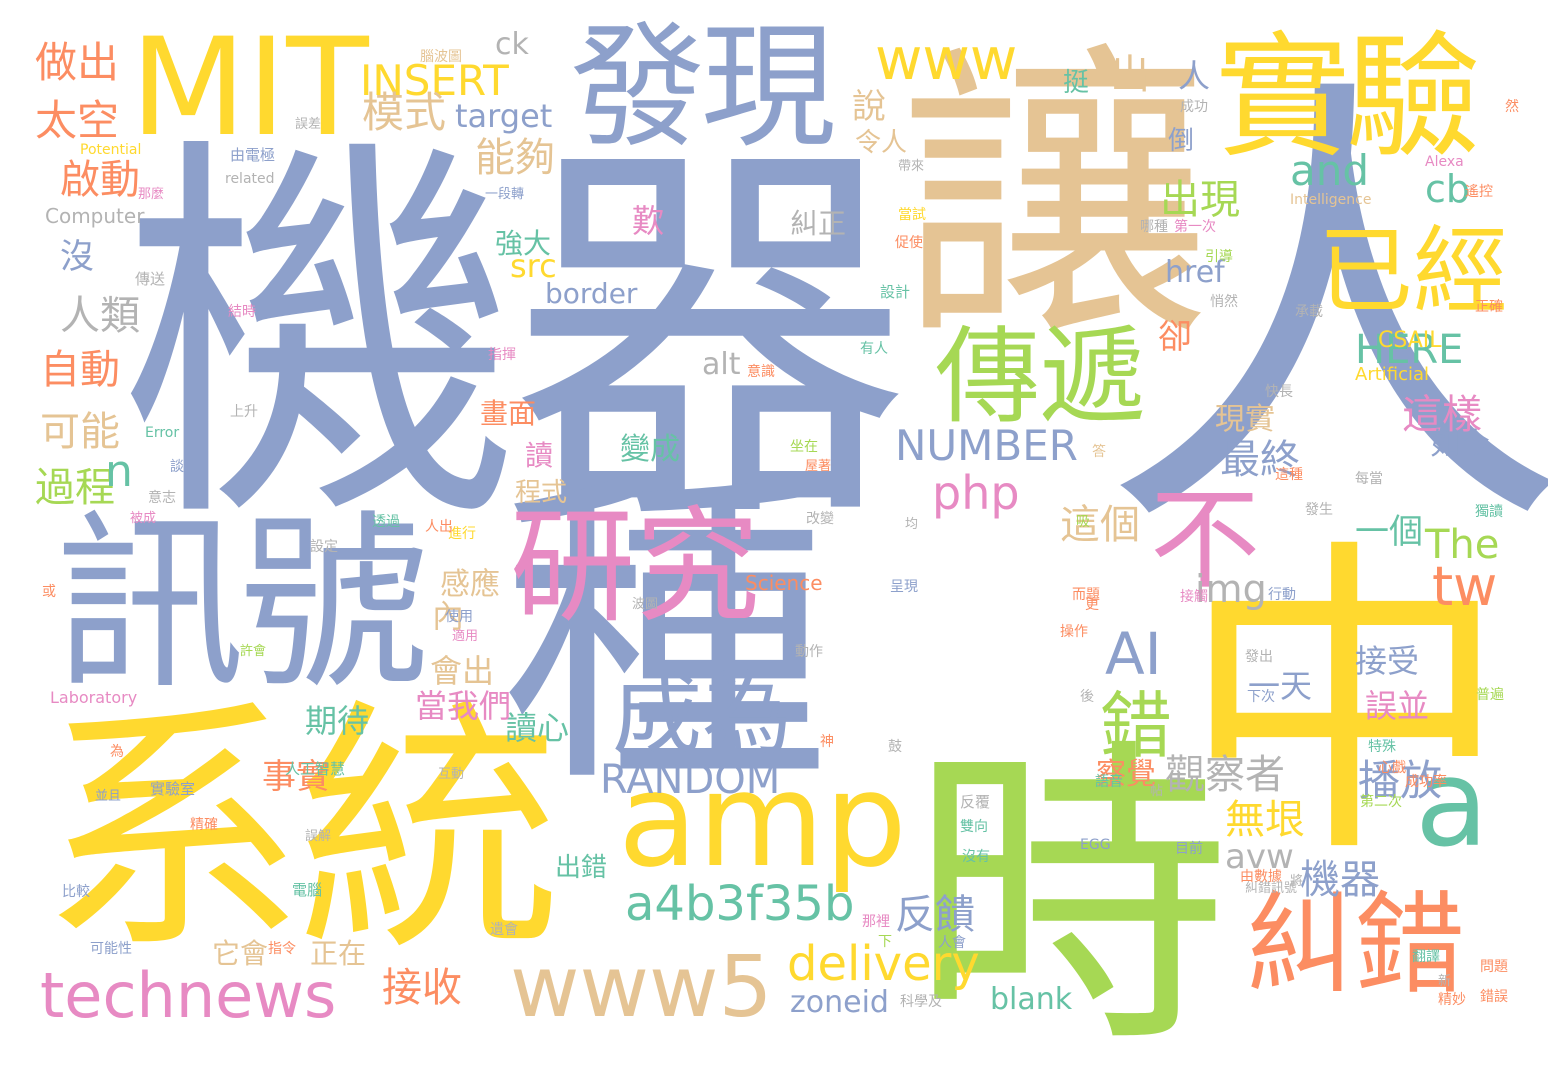  What do you see at coordinates (1194, 107) in the screenshot?
I see `word: 成功` at bounding box center [1194, 107].